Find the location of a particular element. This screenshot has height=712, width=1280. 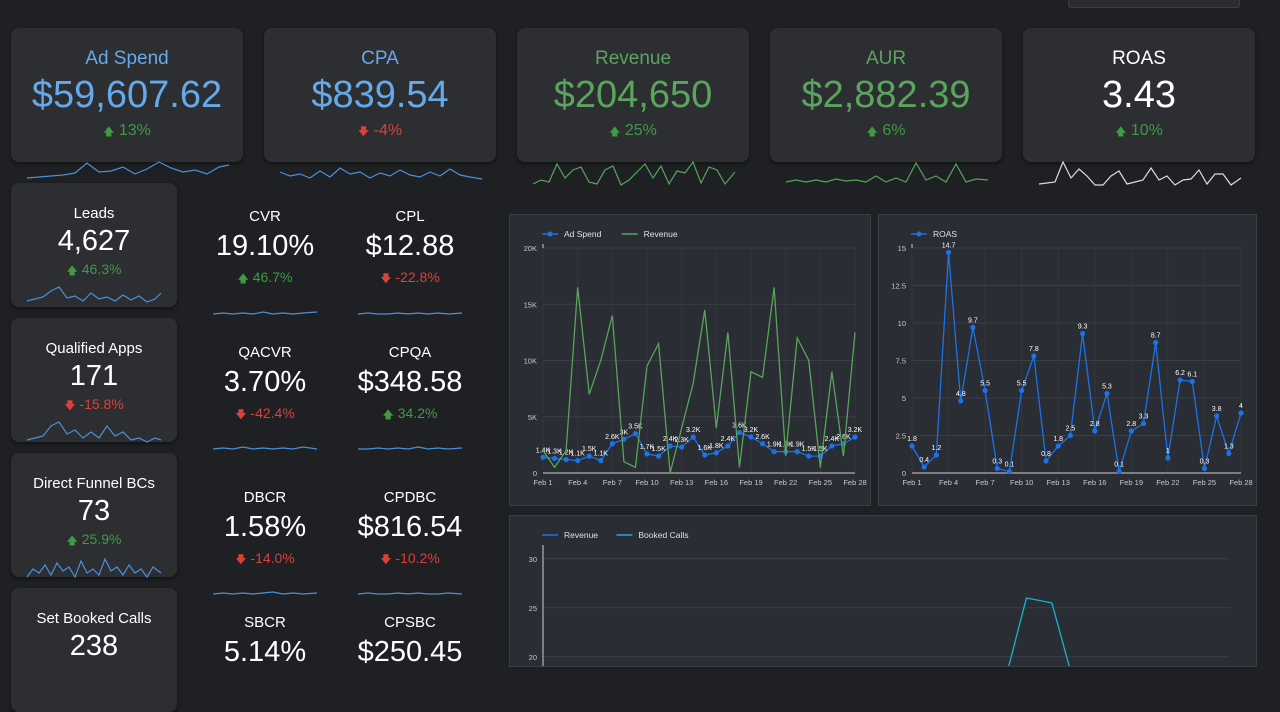

data-label: 3K is located at coordinates (624, 432).